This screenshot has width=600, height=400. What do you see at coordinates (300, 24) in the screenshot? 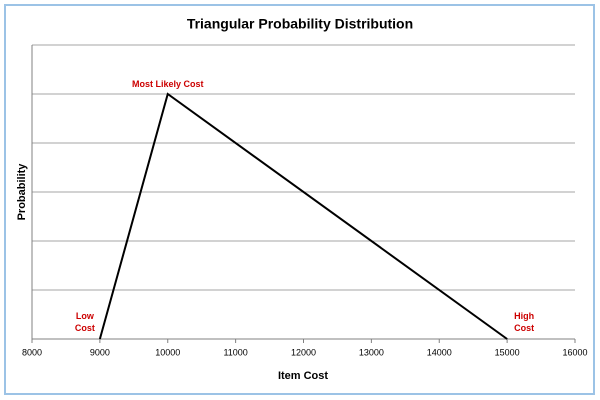
I see `chart-title: Triangular Probability Distribution` at bounding box center [300, 24].